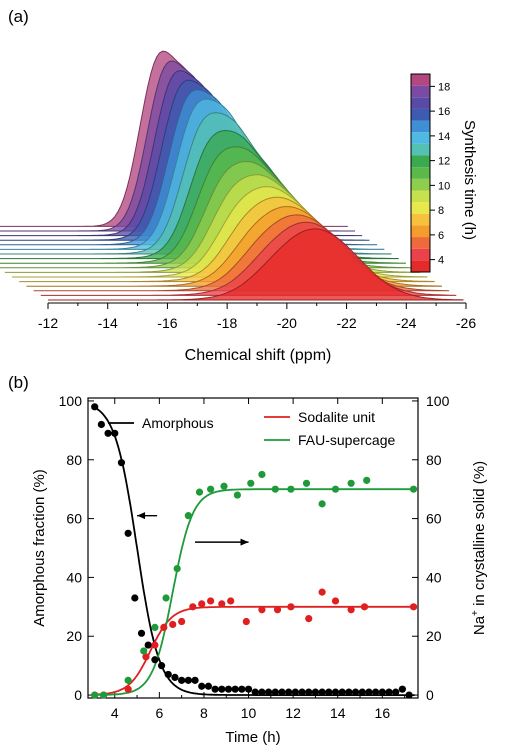 Image resolution: width=513 pixels, height=752 pixels. I want to click on x-tick-label: 4, so click(115, 713).